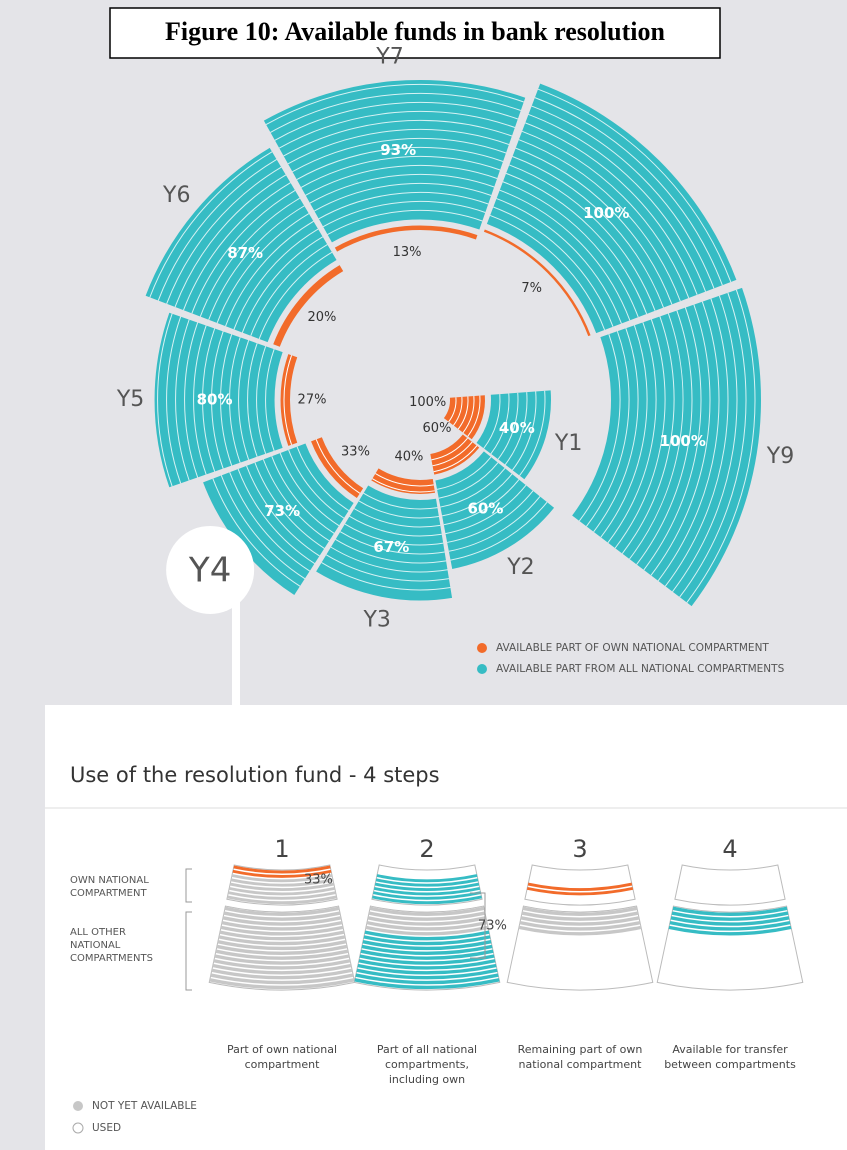 This screenshot has width=847, height=1150. I want to click on own-value-label: 33%, so click(355, 452).